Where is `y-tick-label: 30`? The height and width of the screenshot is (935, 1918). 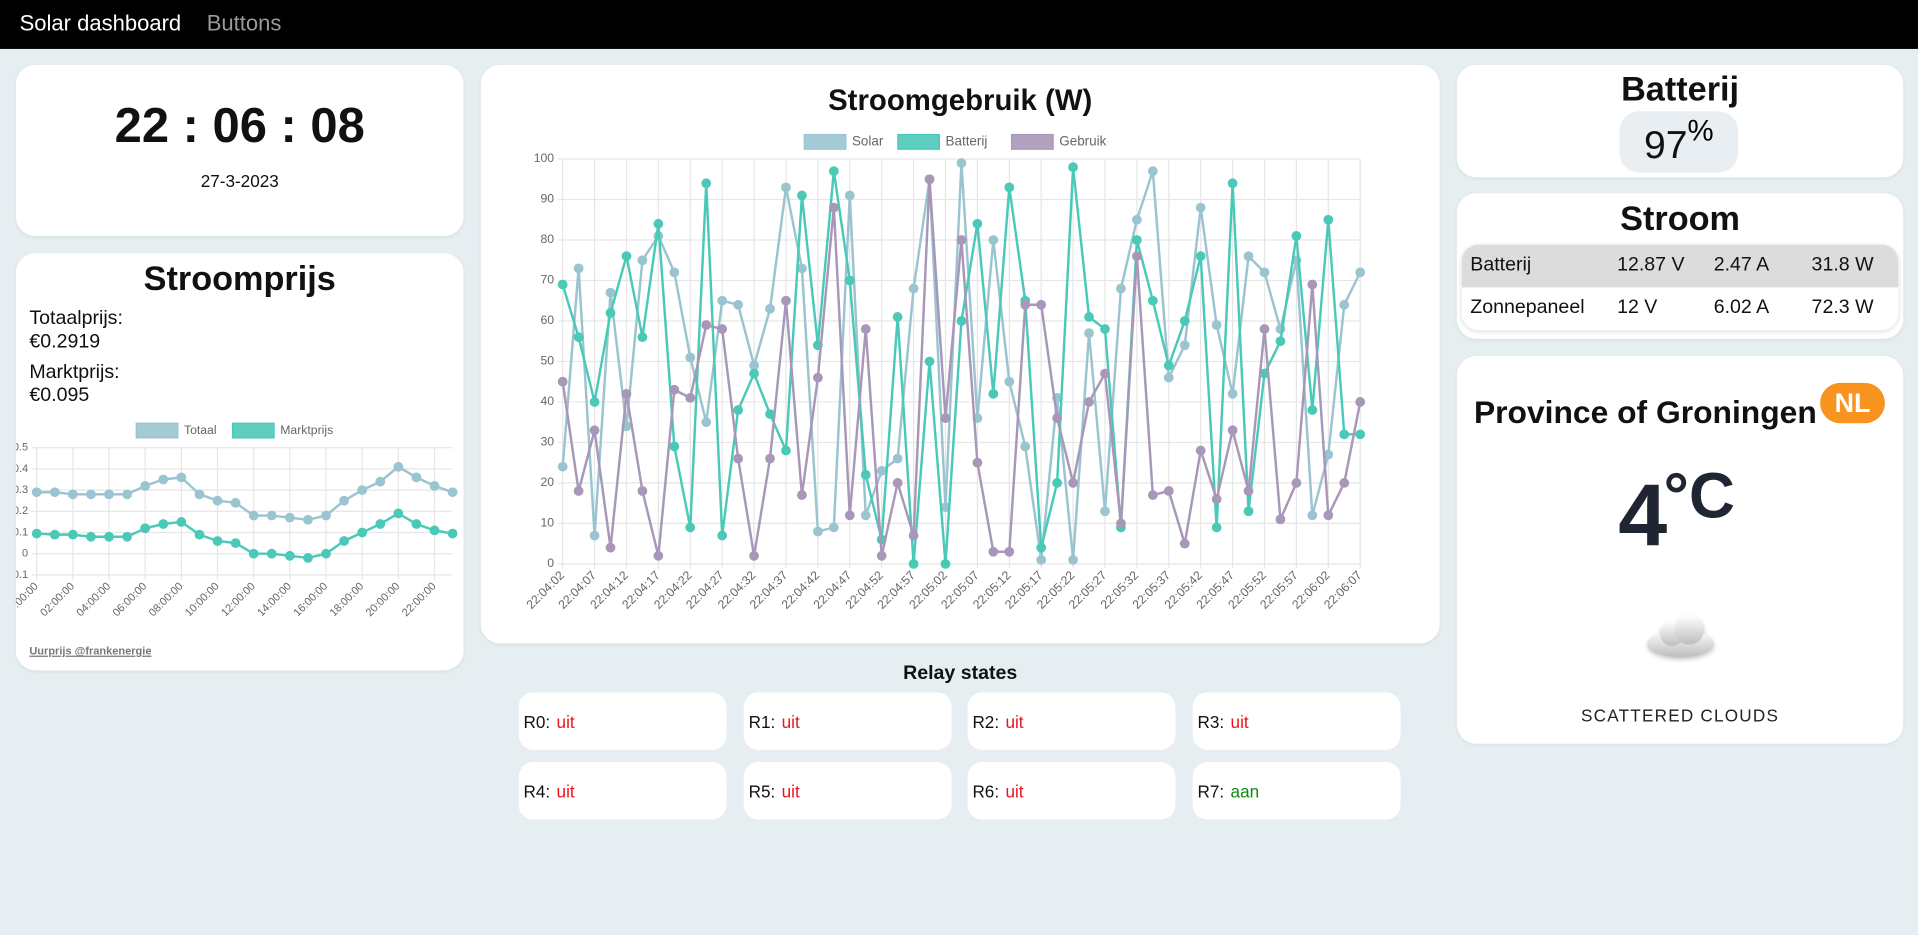
y-tick-label: 30 is located at coordinates (548, 442).